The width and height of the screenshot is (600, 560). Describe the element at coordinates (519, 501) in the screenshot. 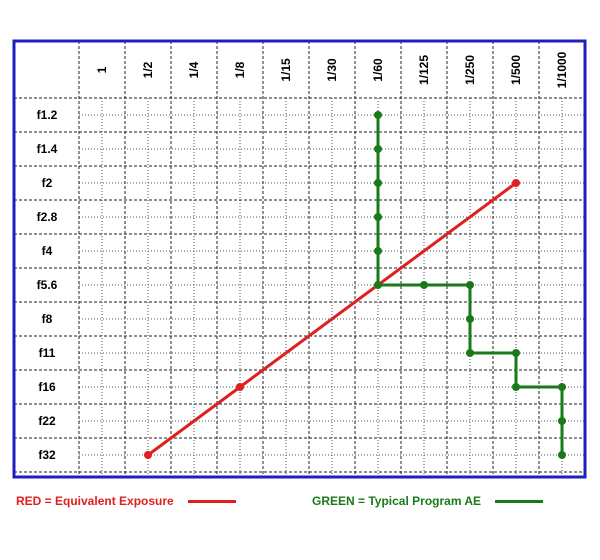

I see `legend-green-swatch` at that location.